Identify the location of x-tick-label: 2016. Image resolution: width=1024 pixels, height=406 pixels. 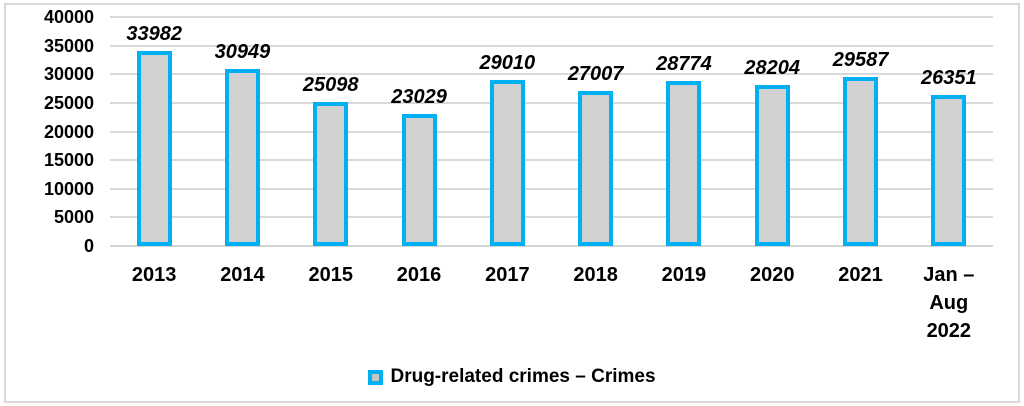
(419, 303).